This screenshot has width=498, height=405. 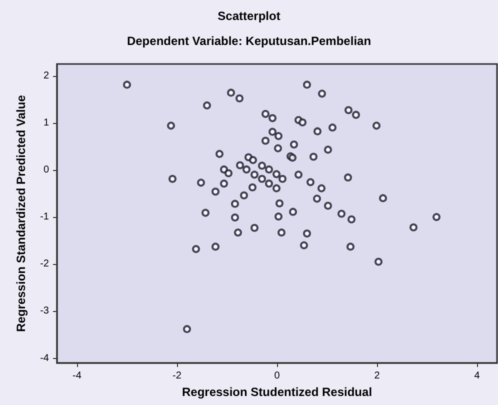 I want to click on y-tick-label: 1, so click(x=46, y=122).